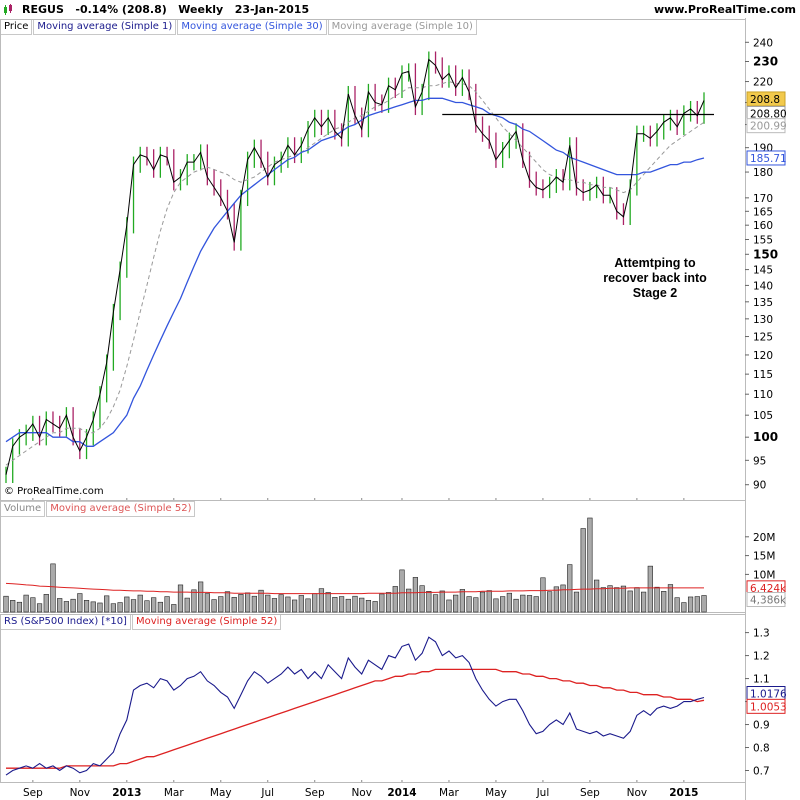  Describe the element at coordinates (761, 726) in the screenshot. I see `rs-tick-label: 0.9` at that location.